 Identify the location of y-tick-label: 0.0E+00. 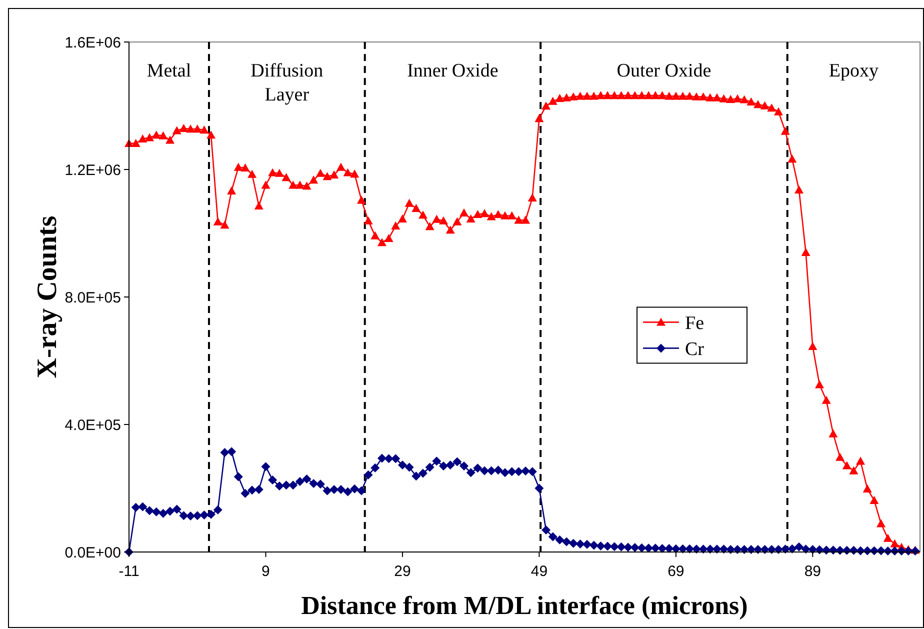
(92, 553).